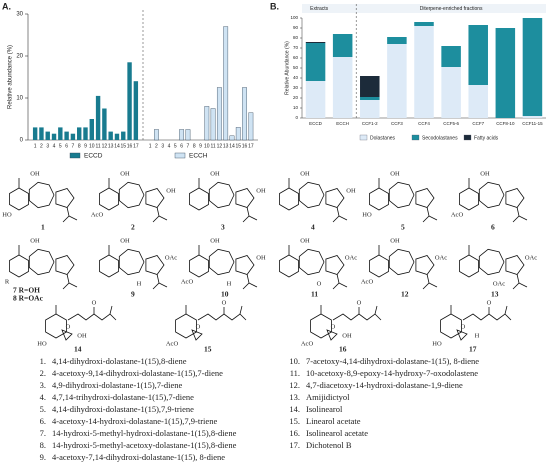 The height and width of the screenshot is (472, 550). What do you see at coordinates (274, 6) in the screenshot?
I see `panel-label: B.` at bounding box center [274, 6].